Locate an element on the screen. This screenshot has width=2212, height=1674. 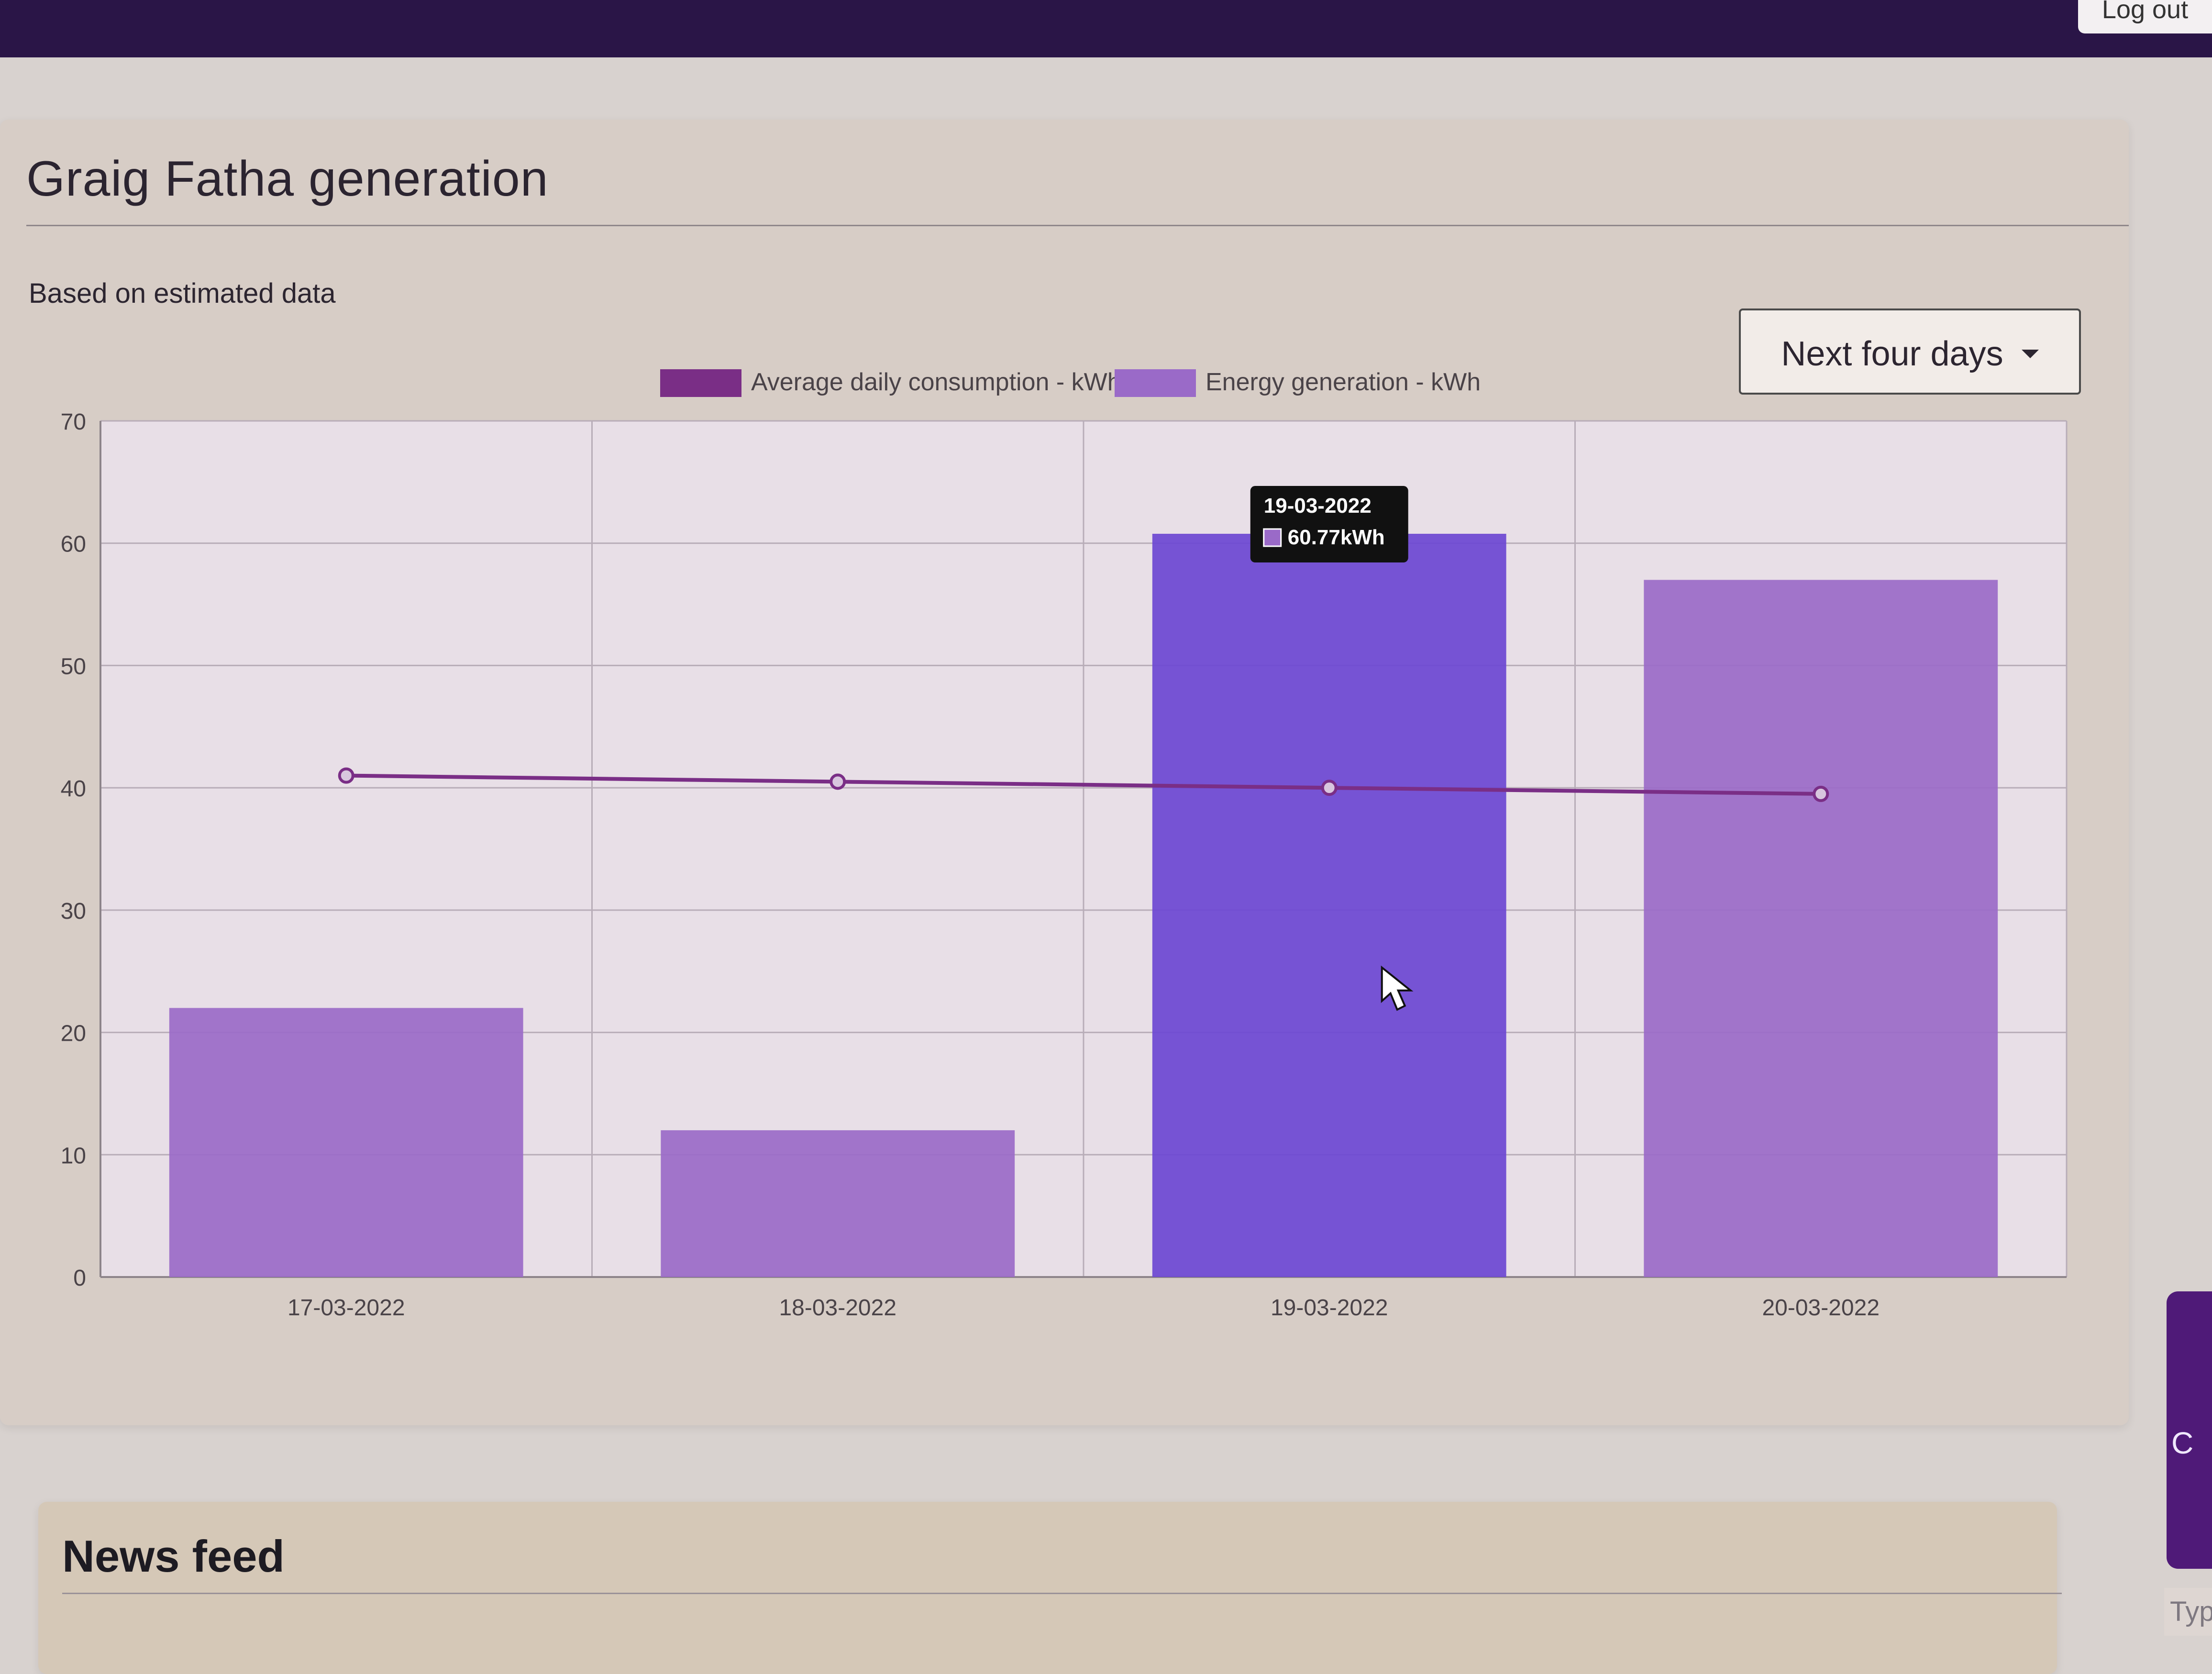
chat-input: Type is located at coordinates (2188, 1612).